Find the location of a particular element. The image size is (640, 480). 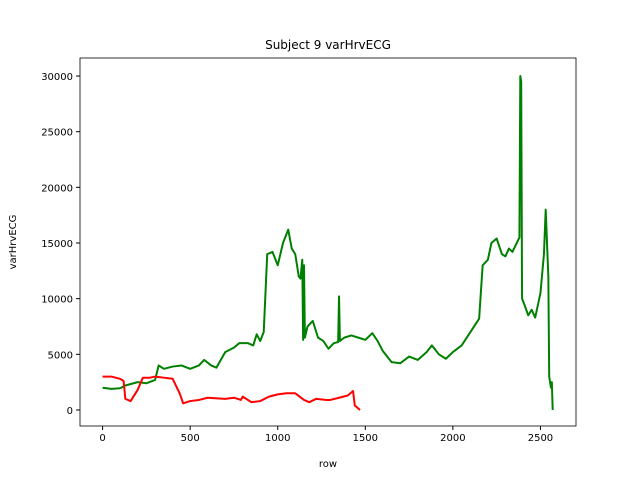

x-tick-label: 2500 is located at coordinates (540, 438).